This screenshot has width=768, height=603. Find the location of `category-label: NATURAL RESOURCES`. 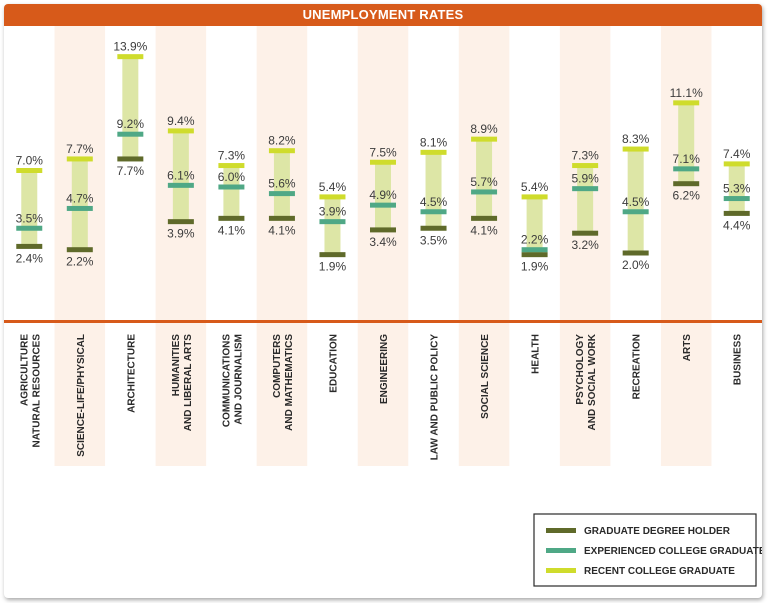

category-label: NATURAL RESOURCES is located at coordinates (36, 391).